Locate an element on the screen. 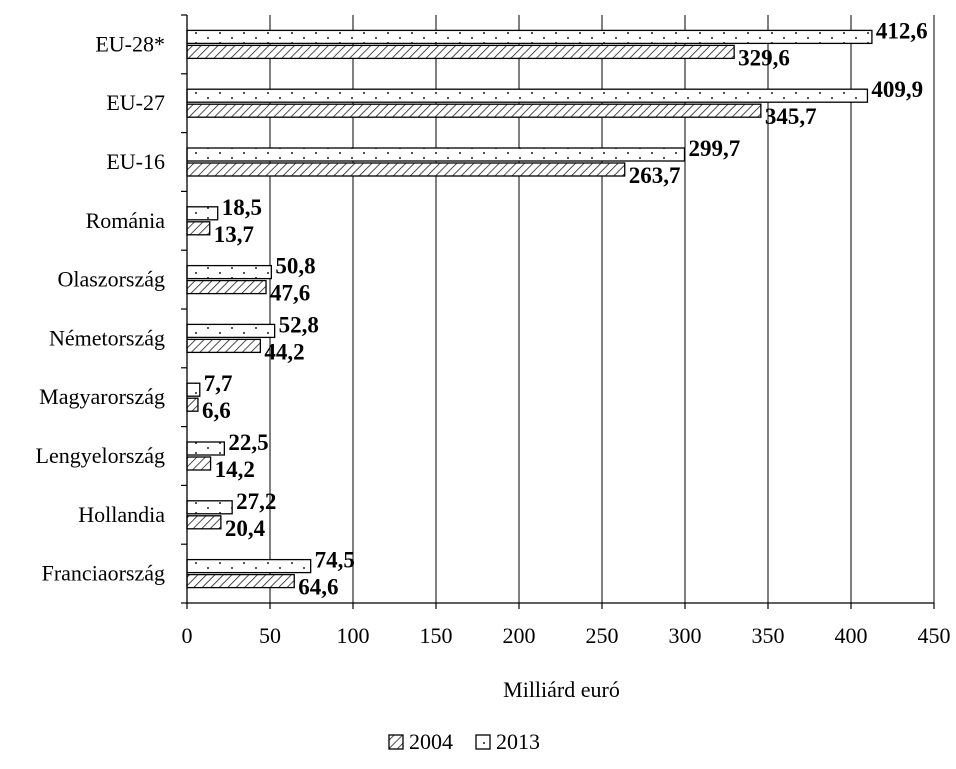  category-label: Franciaország is located at coordinates (103, 573).